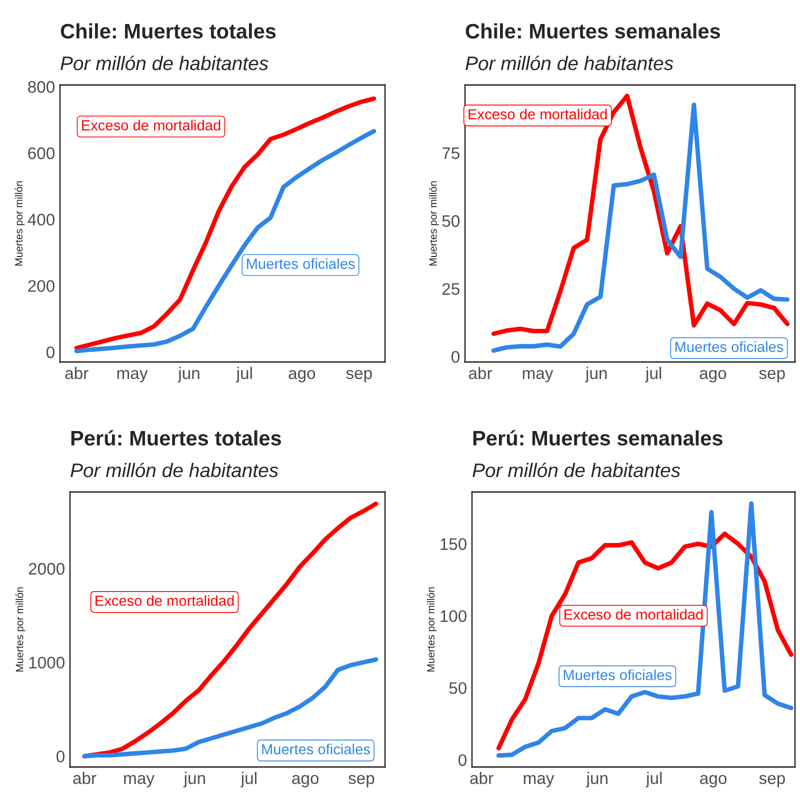 The width and height of the screenshot is (800, 792). What do you see at coordinates (176, 438) in the screenshot?
I see `chart-title: Perú: Muertes totales` at bounding box center [176, 438].